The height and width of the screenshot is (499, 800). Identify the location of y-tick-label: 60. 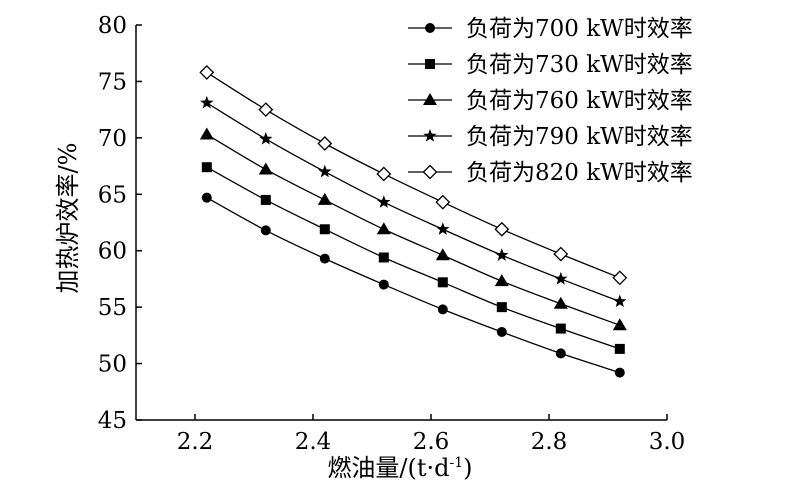
(112, 252).